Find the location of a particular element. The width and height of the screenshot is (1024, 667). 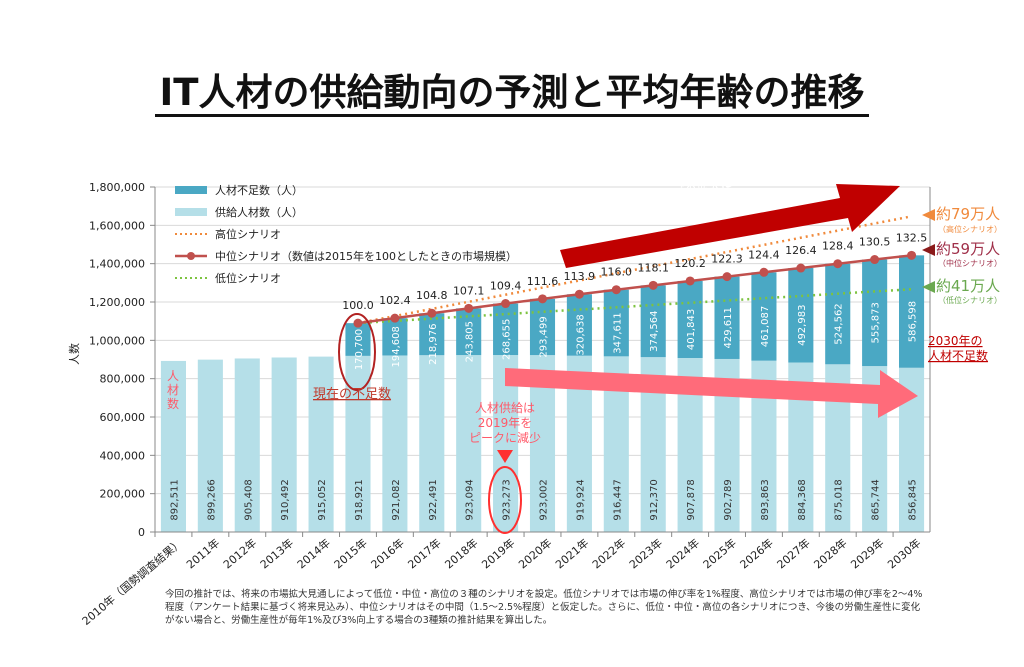

supply-value-label: 884,368 is located at coordinates (802, 499).